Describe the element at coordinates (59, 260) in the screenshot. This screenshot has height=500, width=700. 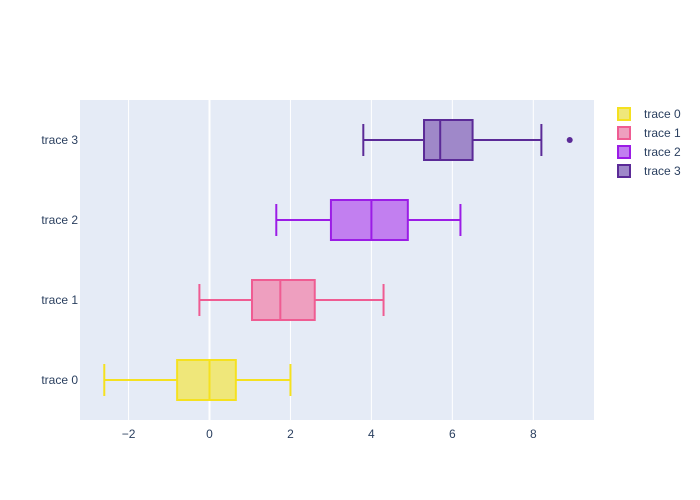
I see `y-axis-ticks: trace 0 trace 1 trace 2 trace 3` at that location.